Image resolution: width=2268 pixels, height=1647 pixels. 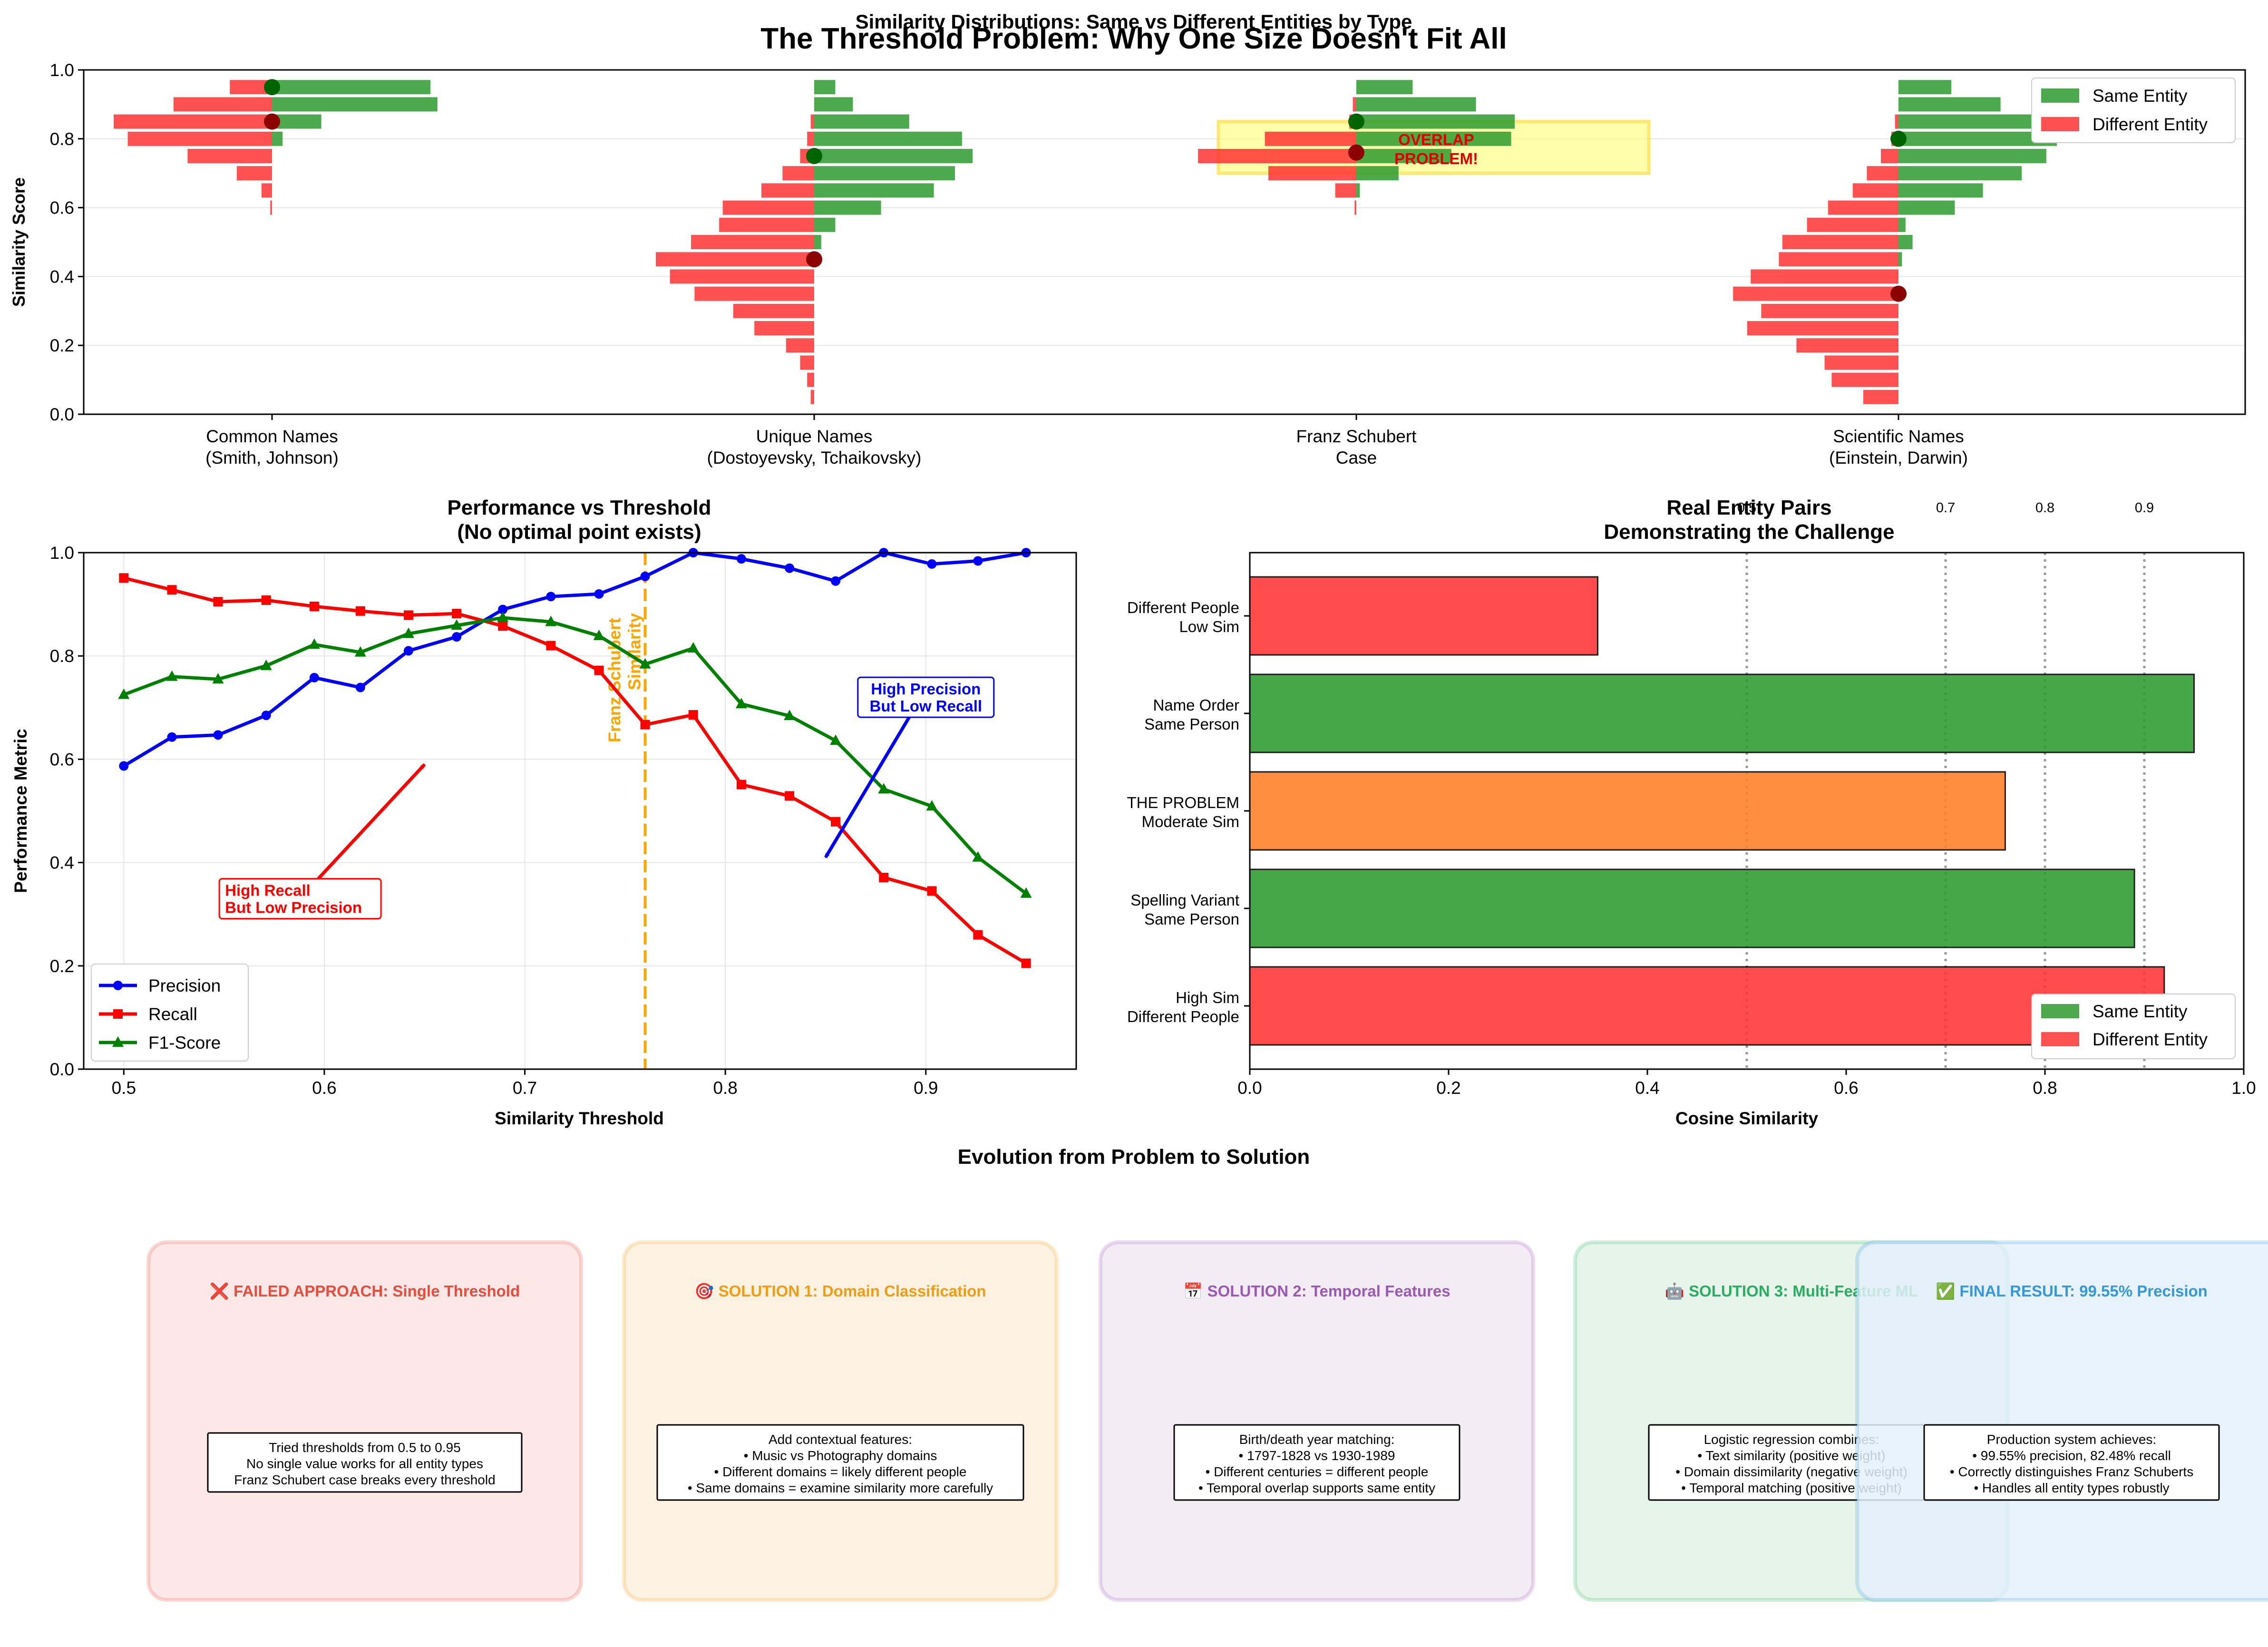 What do you see at coordinates (184, 985) in the screenshot?
I see `legend-label-precision: Precision` at bounding box center [184, 985].